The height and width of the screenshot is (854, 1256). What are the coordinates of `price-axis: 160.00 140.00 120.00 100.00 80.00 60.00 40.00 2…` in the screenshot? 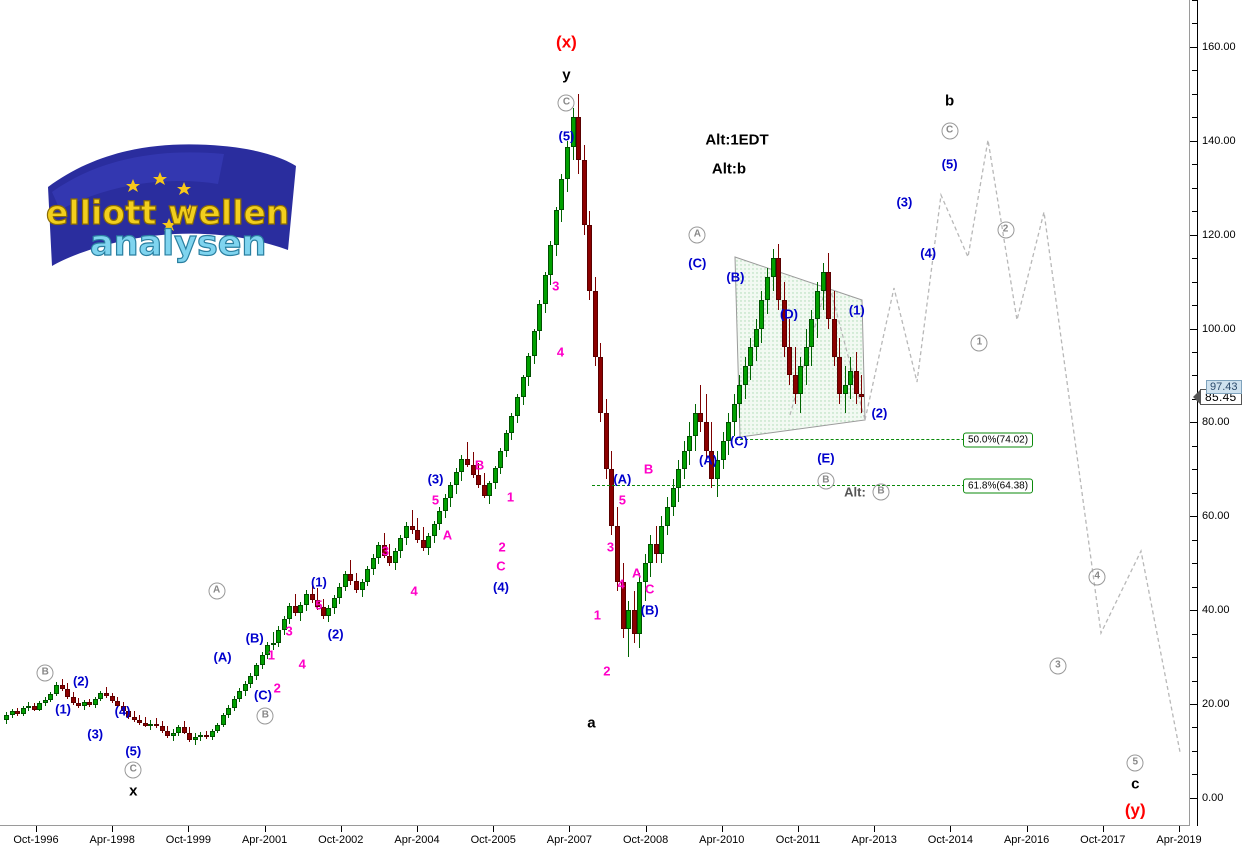 It's located at (1223, 413).